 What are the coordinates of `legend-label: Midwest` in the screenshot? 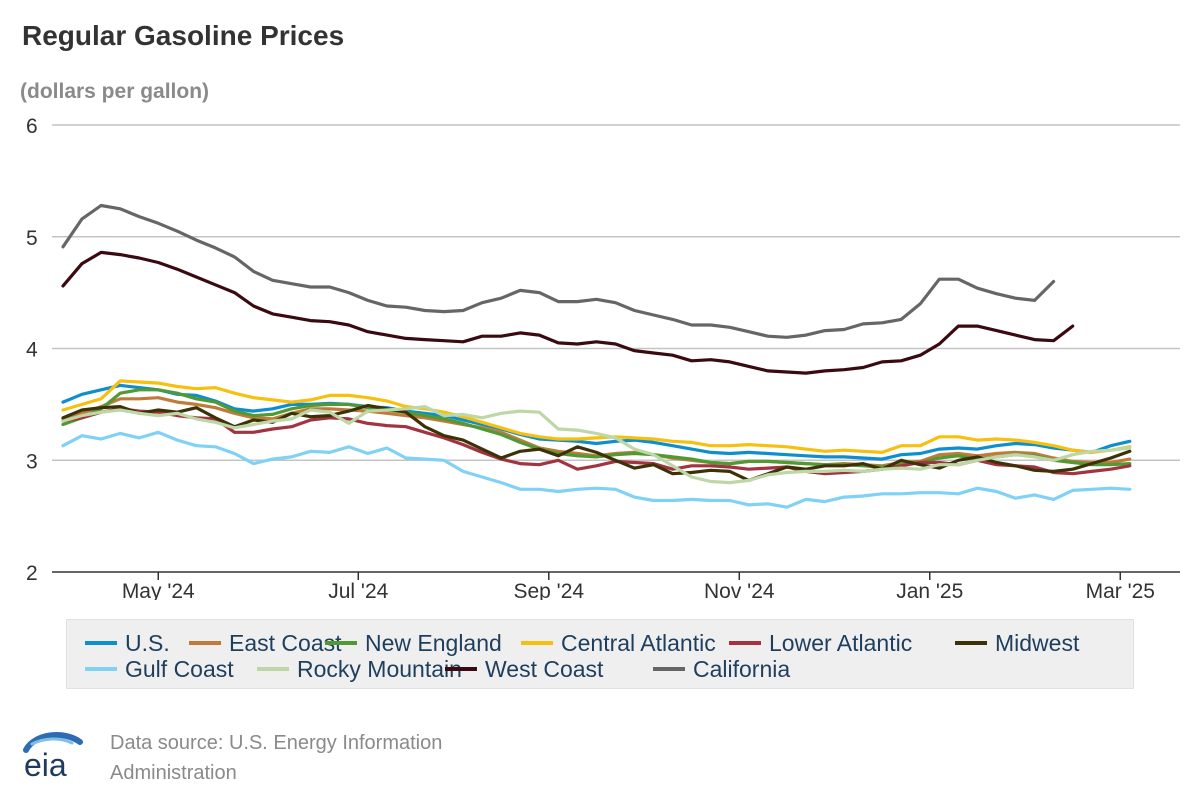 It's located at (1037, 643).